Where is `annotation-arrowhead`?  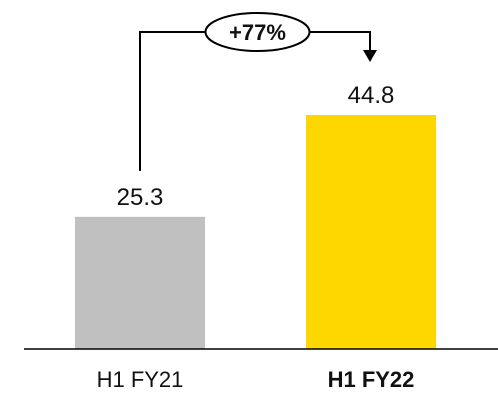 annotation-arrowhead is located at coordinates (370, 55).